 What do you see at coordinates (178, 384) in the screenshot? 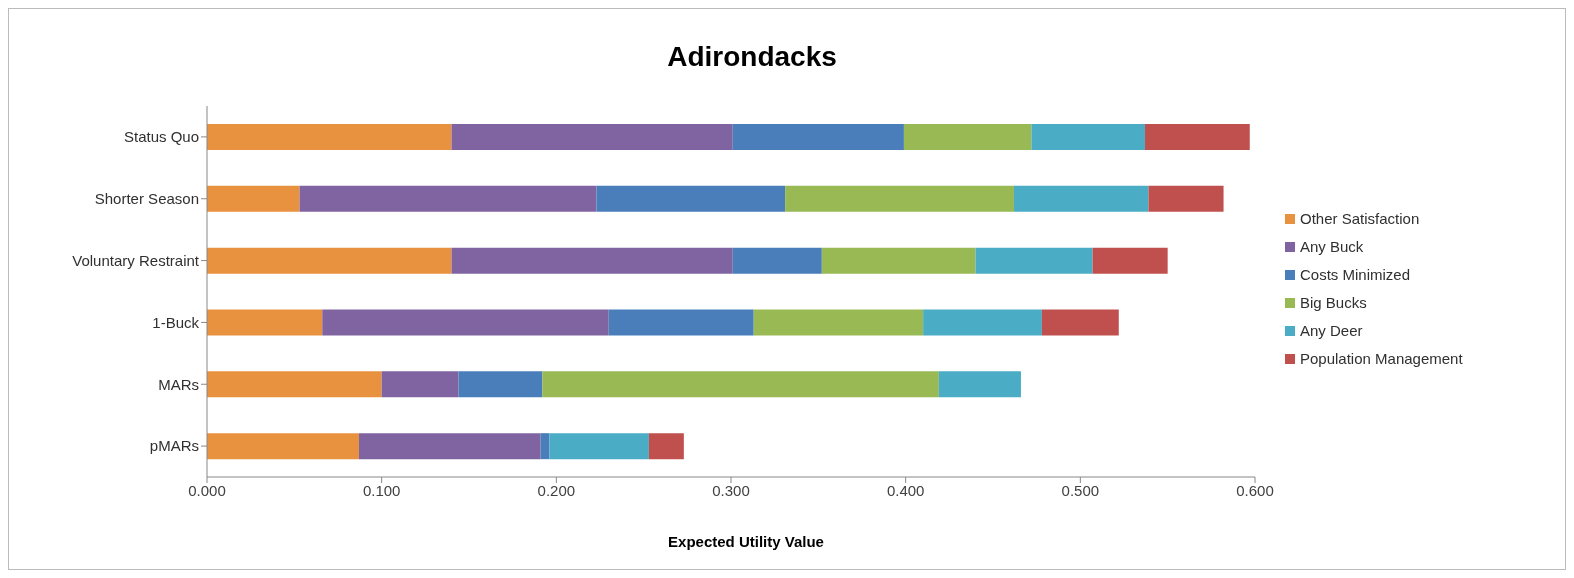
I see `y-tick-label: MARs` at bounding box center [178, 384].